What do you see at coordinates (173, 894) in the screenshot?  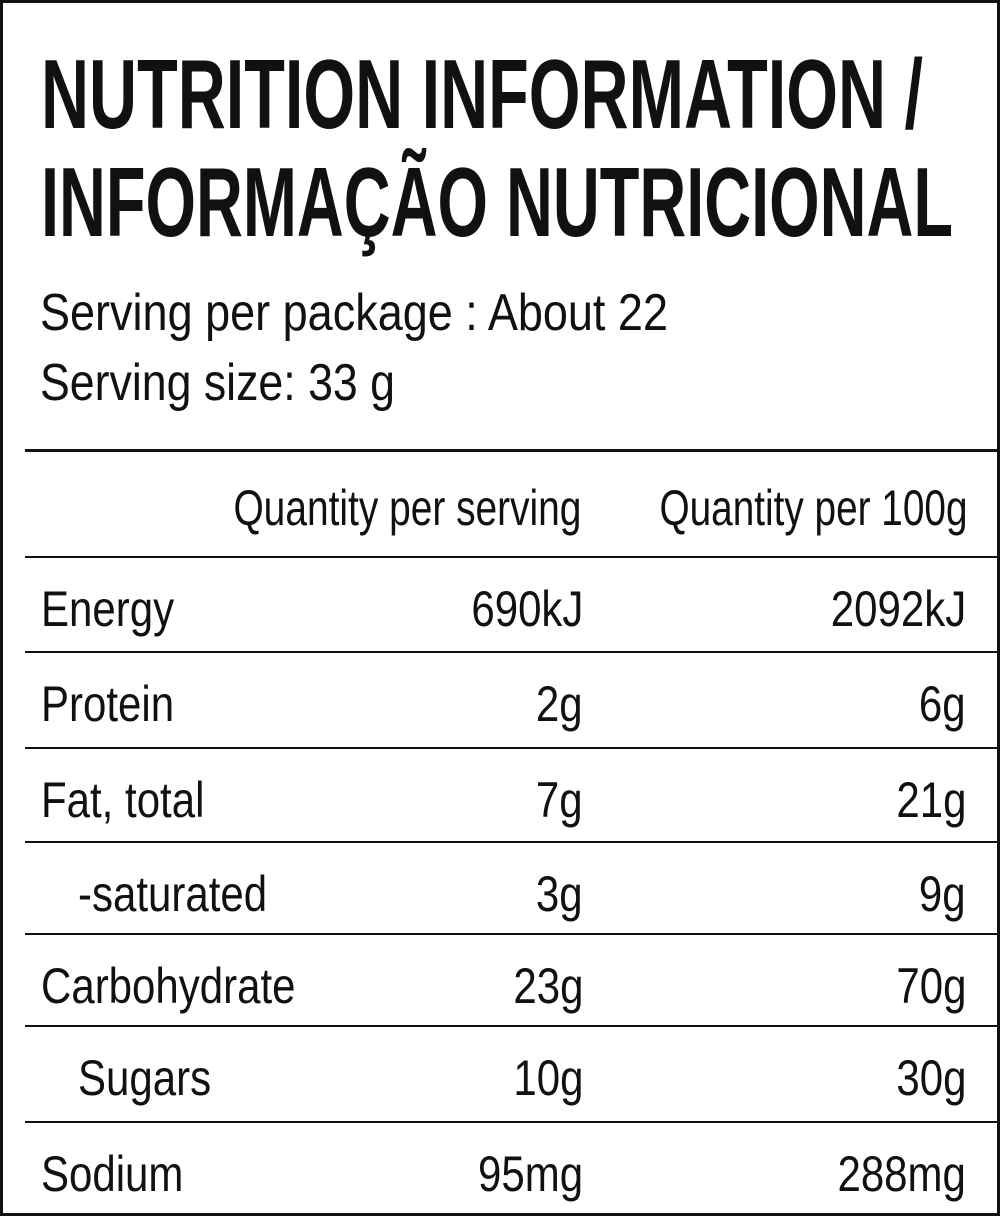 I see `nutrient-name: -saturated` at bounding box center [173, 894].